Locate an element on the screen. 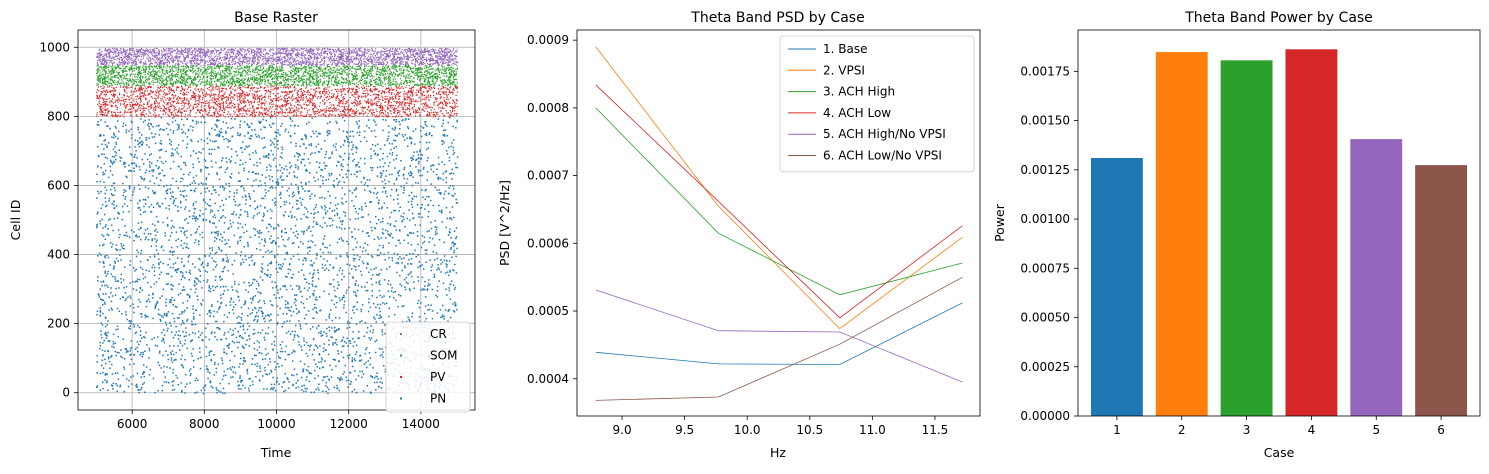  raster-x-tick-label: 8000 is located at coordinates (204, 424).